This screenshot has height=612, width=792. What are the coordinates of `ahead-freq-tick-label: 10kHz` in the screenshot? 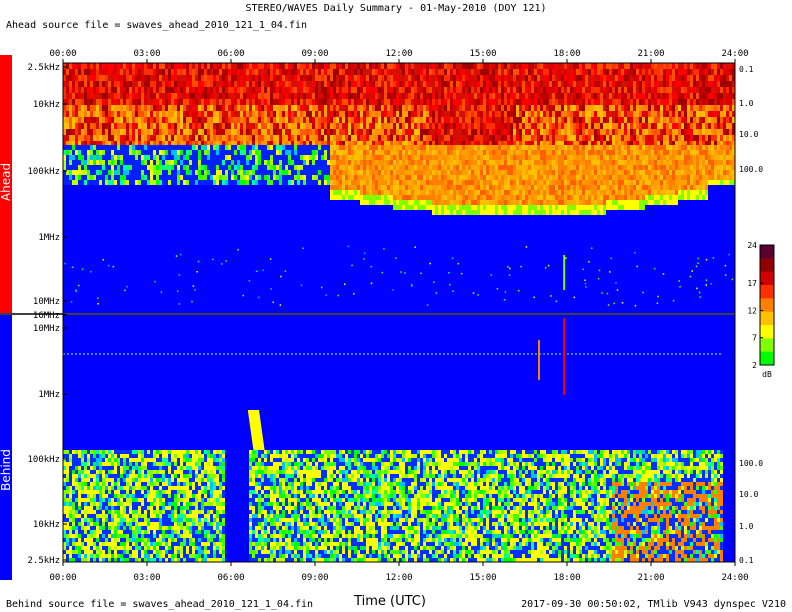 It's located at (46, 105).